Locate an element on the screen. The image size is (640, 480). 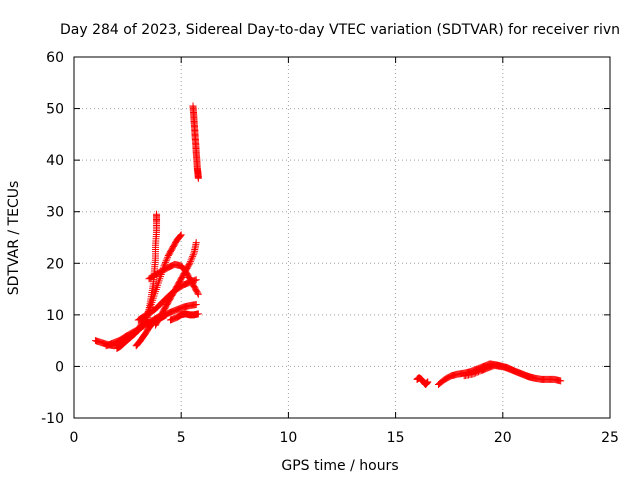
x-tick-label: 5 is located at coordinates (181, 438).